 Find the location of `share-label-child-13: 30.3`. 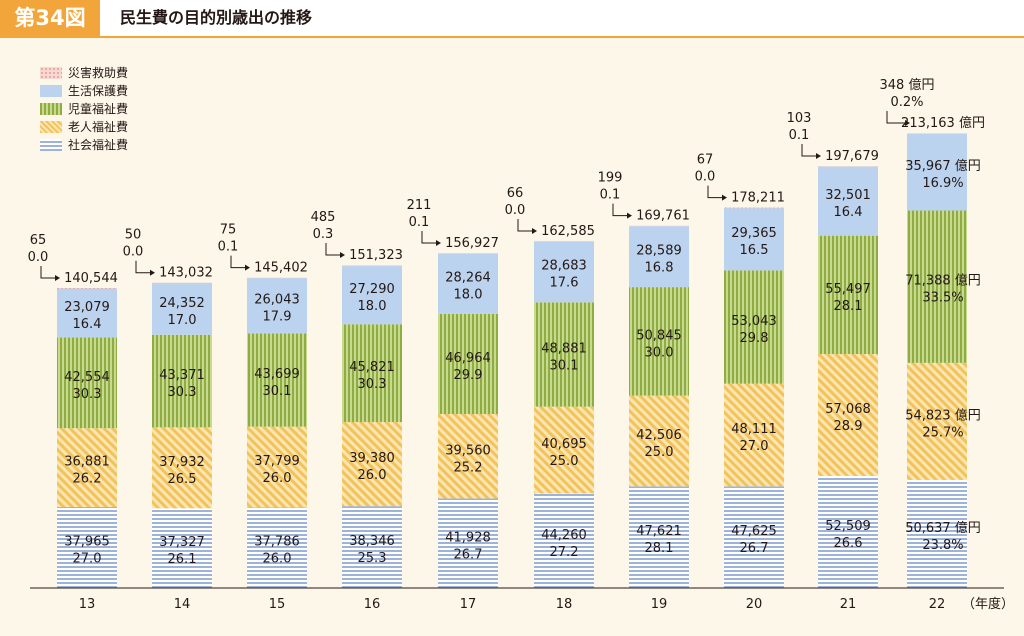

share-label-child-13: 30.3 is located at coordinates (87, 394).